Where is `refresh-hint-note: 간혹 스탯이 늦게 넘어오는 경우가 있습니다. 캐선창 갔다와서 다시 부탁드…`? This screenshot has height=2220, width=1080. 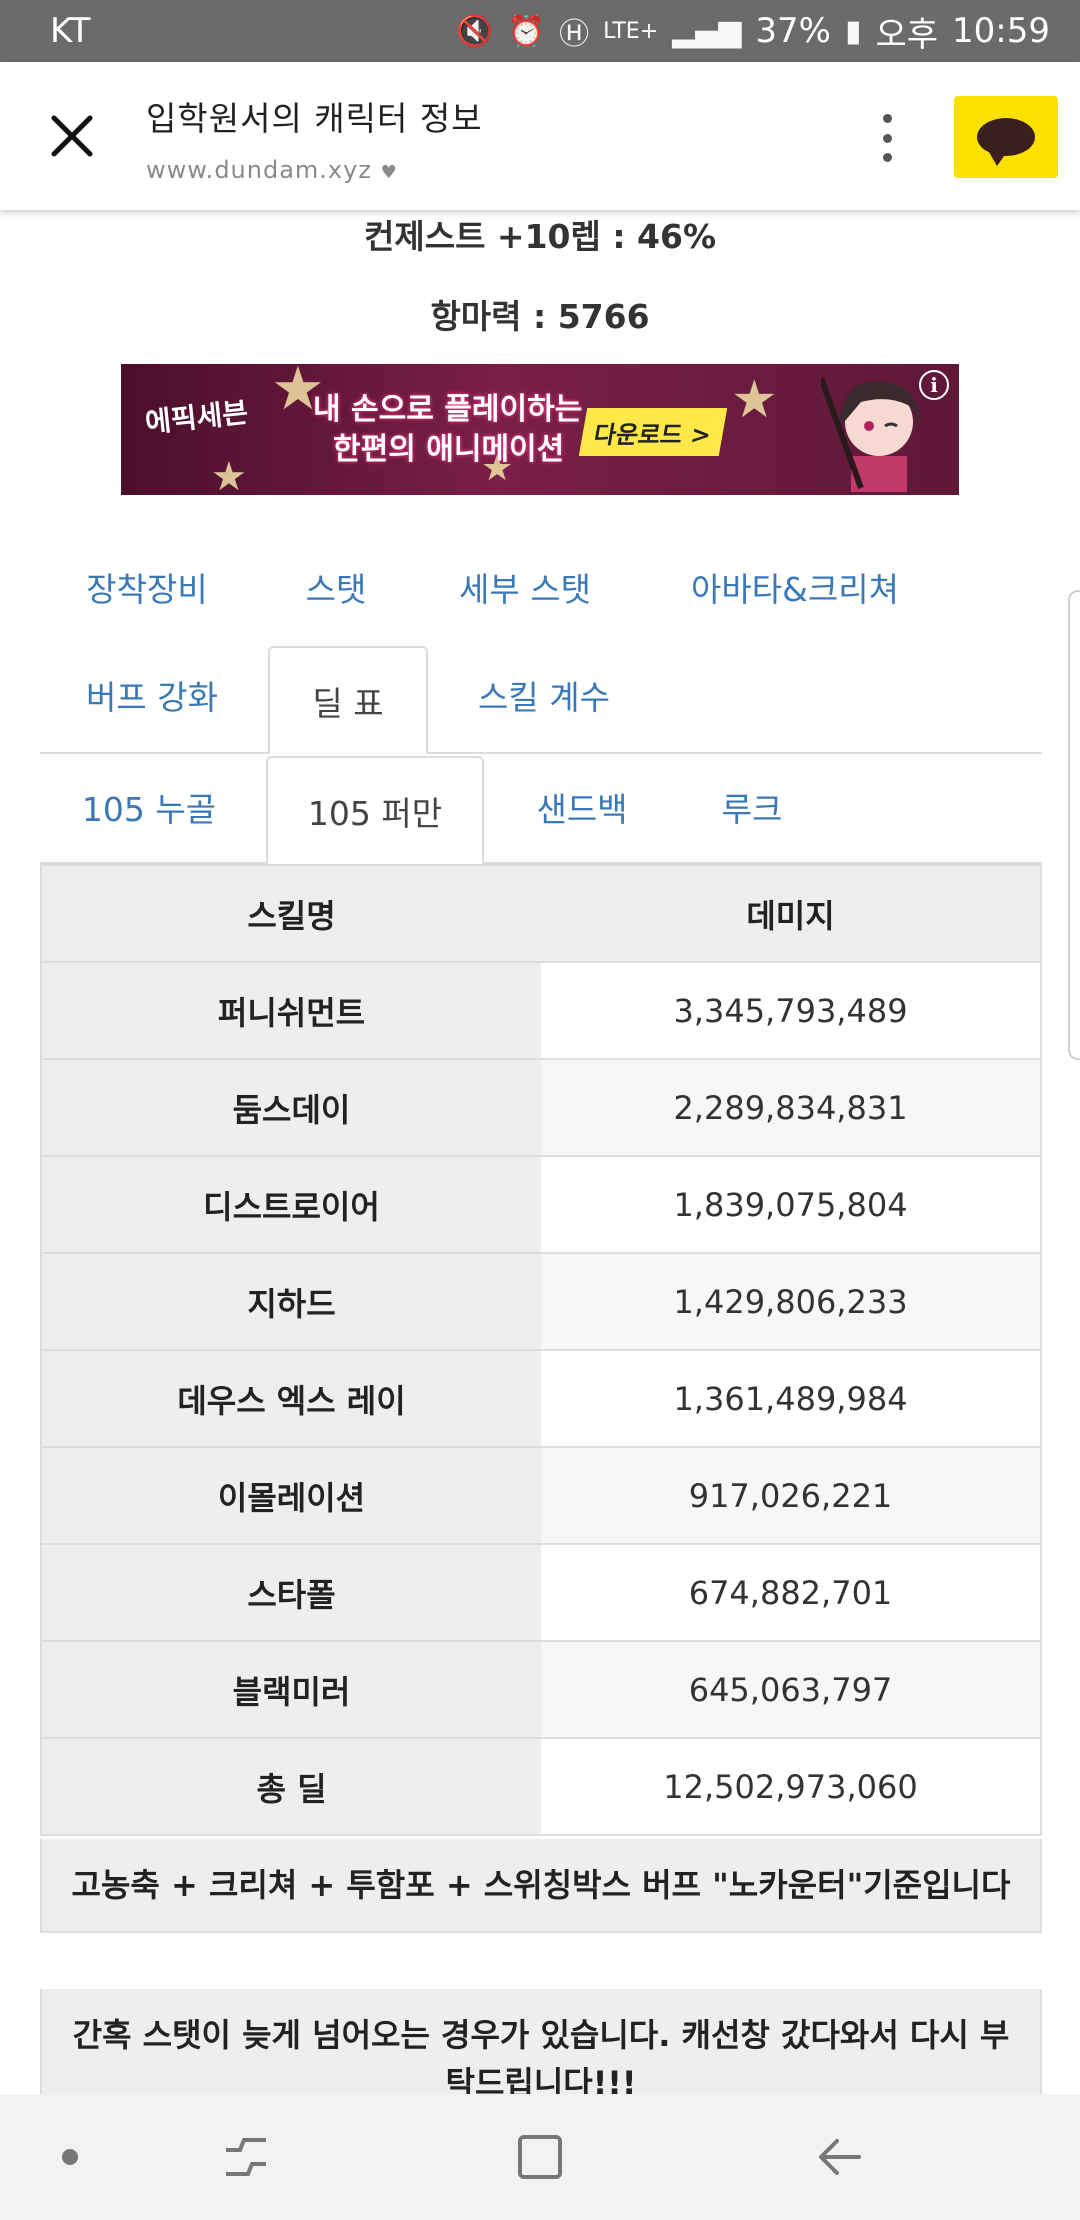 refresh-hint-note: 간혹 스탯이 늦게 넘어오는 경우가 있습니다. 캐선창 갔다와서 다시 부탁드… is located at coordinates (541, 2041).